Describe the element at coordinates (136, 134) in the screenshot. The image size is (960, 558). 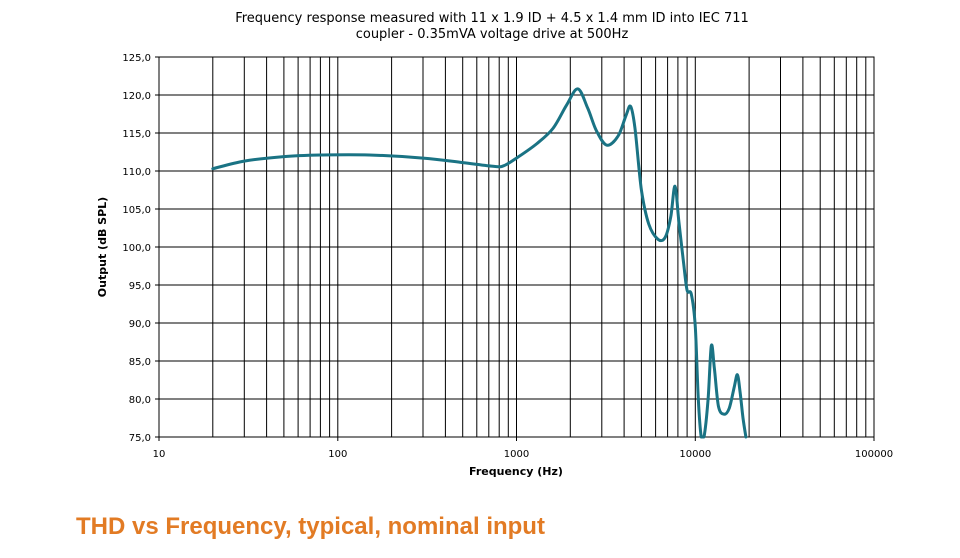
I see `y-tick-label: 115,0` at that location.